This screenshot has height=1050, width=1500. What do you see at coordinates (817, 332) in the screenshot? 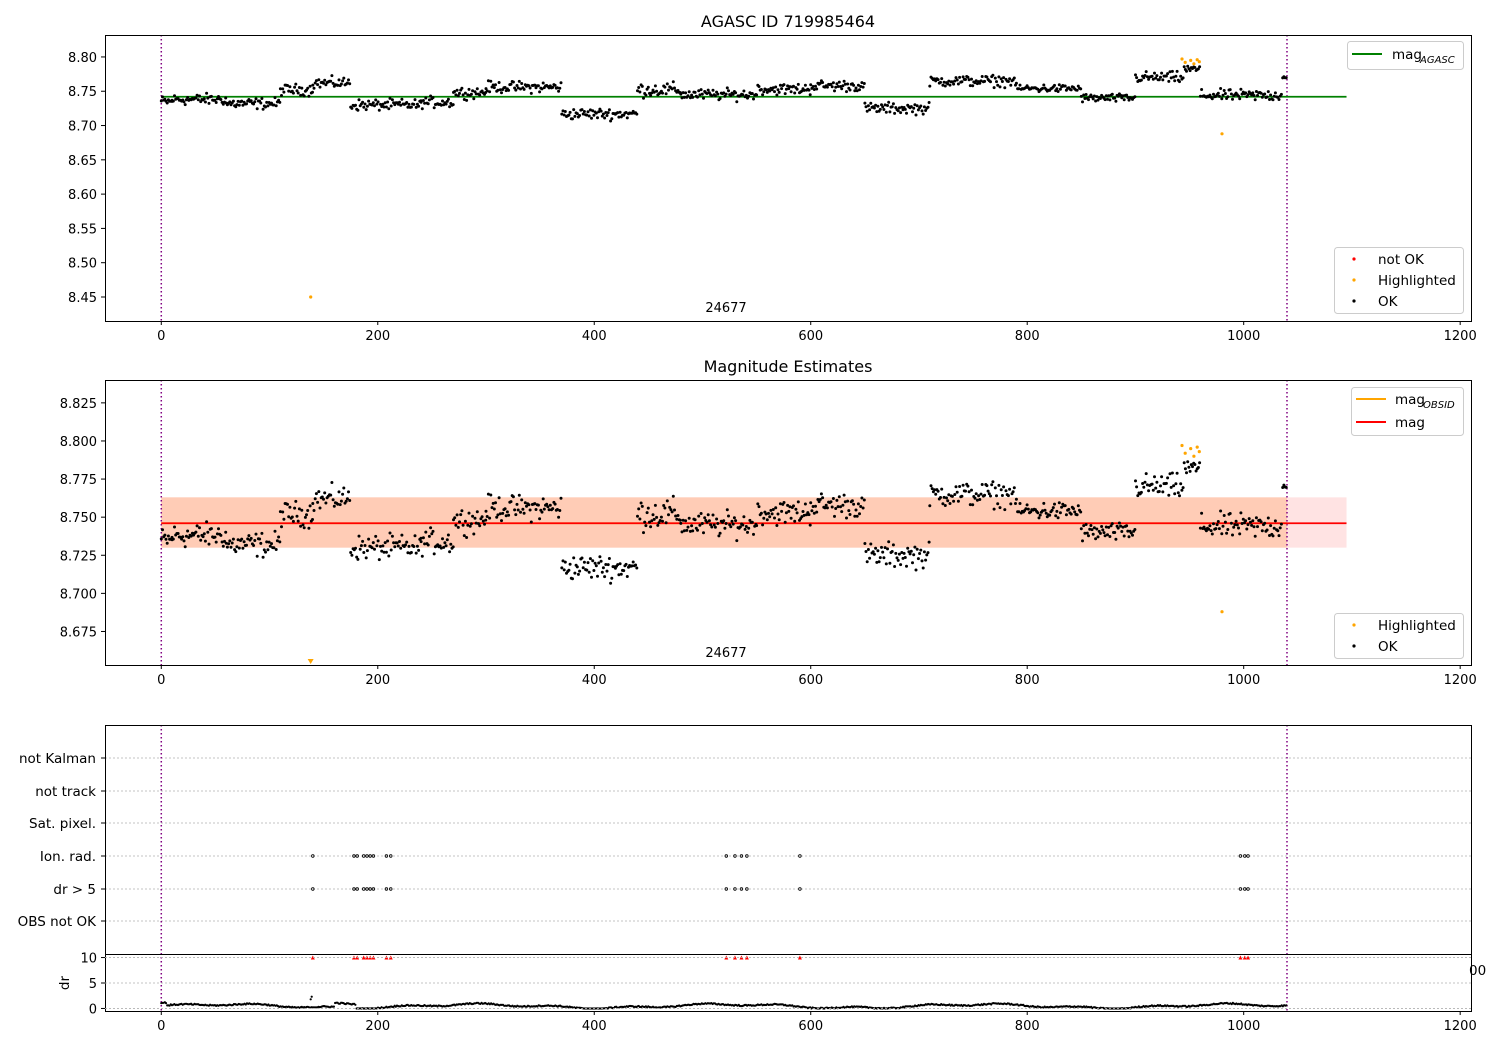
I see `agasc-x-ticks: 0 200 400 600 800 1000 1200` at bounding box center [817, 332].